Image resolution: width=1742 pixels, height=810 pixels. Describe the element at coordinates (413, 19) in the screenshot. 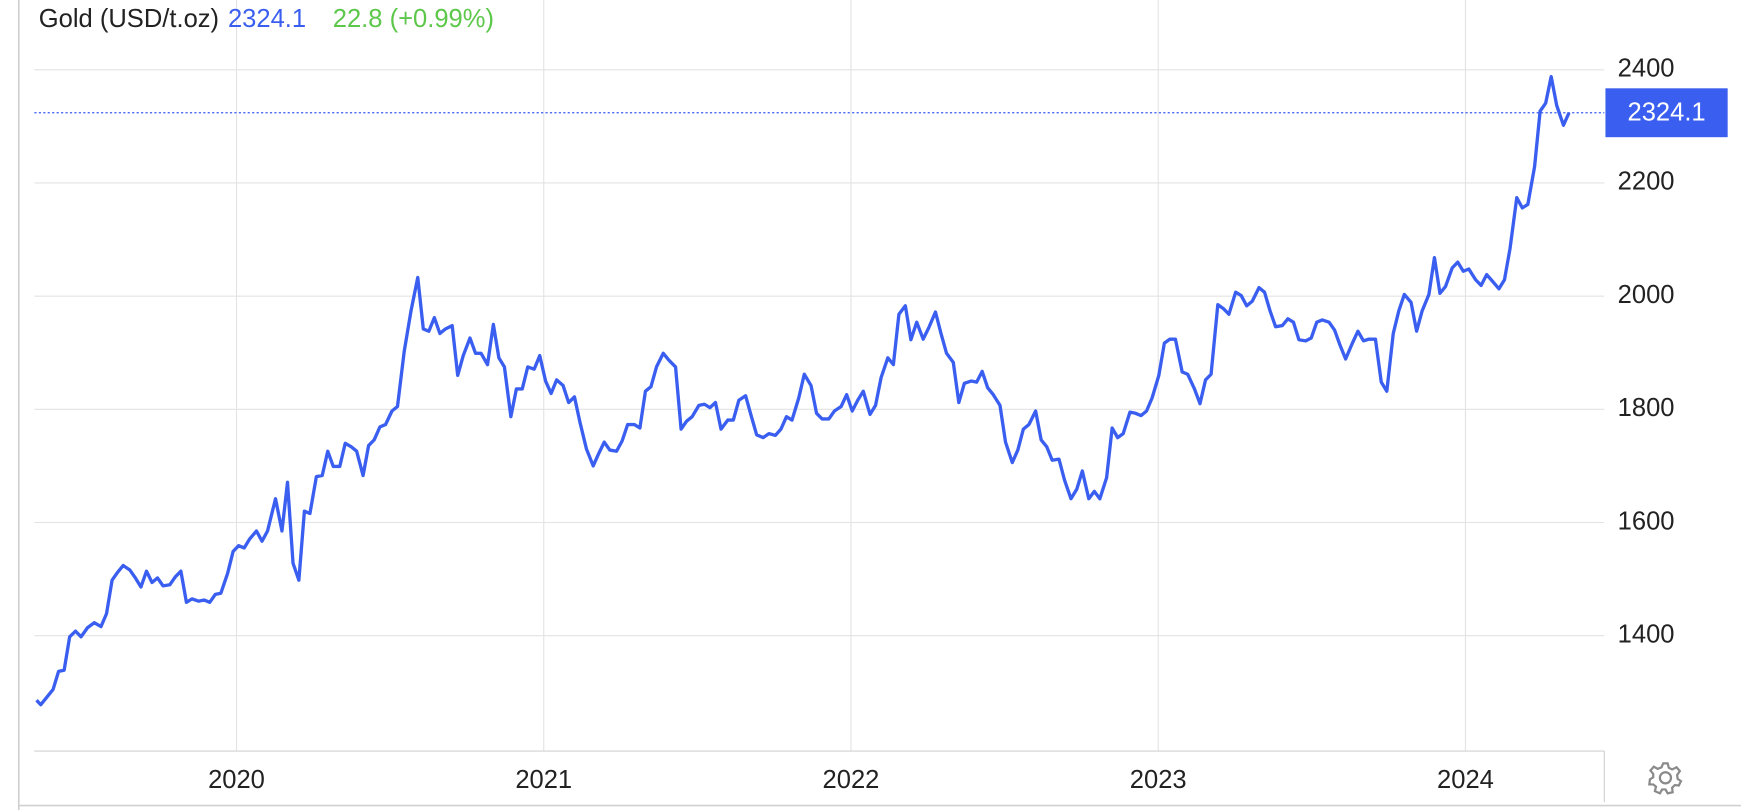

I see `price-change: 22.8 (+0.99%)` at that location.